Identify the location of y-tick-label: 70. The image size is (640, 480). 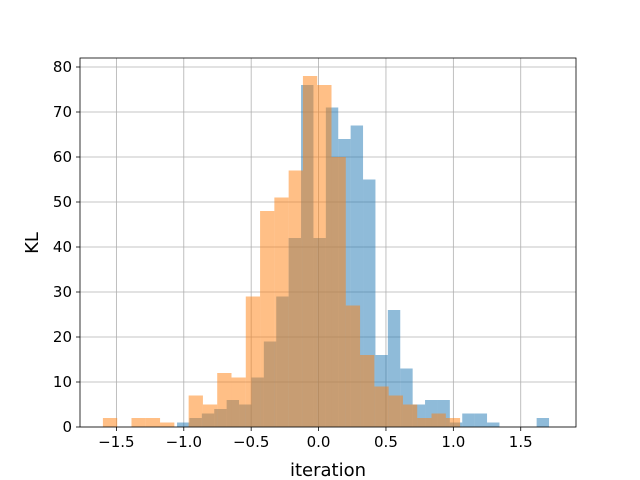
(62, 112).